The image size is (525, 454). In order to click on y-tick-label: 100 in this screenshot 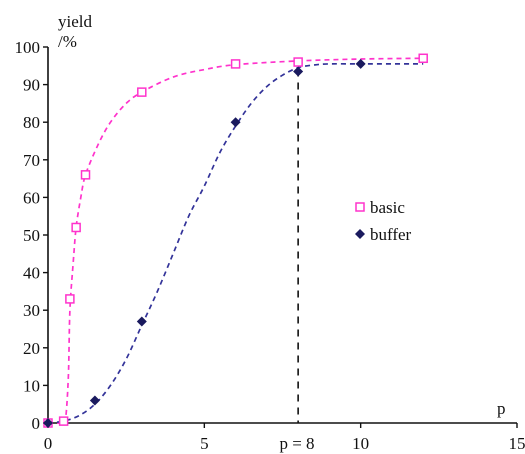, I will do `click(28, 47)`.